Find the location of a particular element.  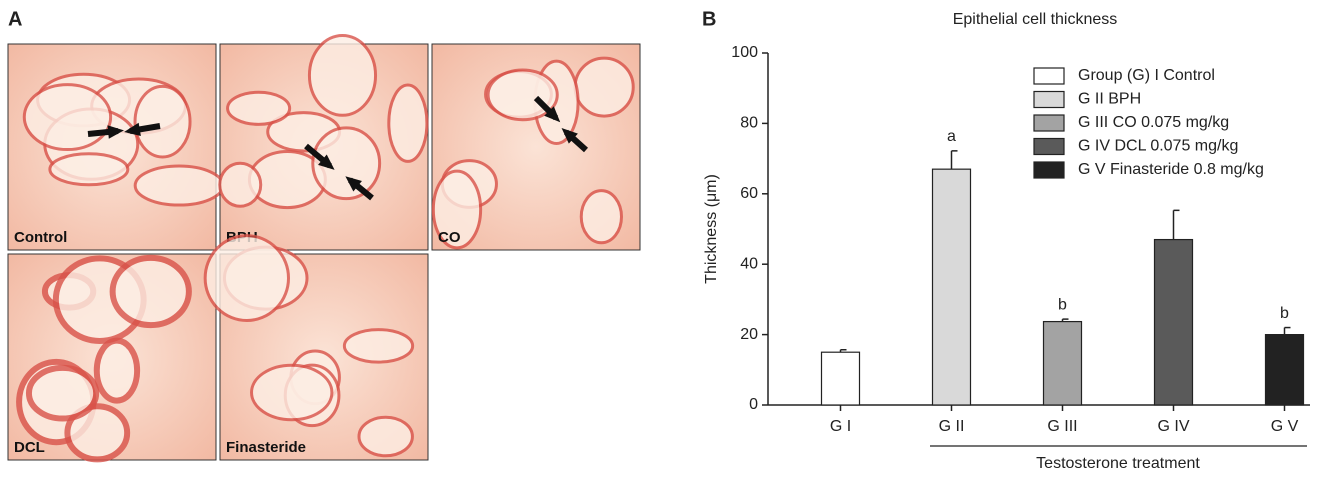

image-label: Control is located at coordinates (40, 237).